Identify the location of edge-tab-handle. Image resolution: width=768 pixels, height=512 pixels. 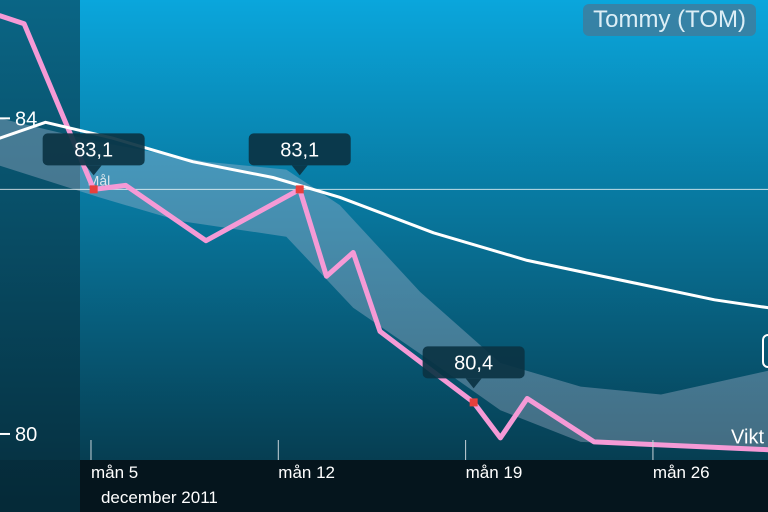
(765, 351).